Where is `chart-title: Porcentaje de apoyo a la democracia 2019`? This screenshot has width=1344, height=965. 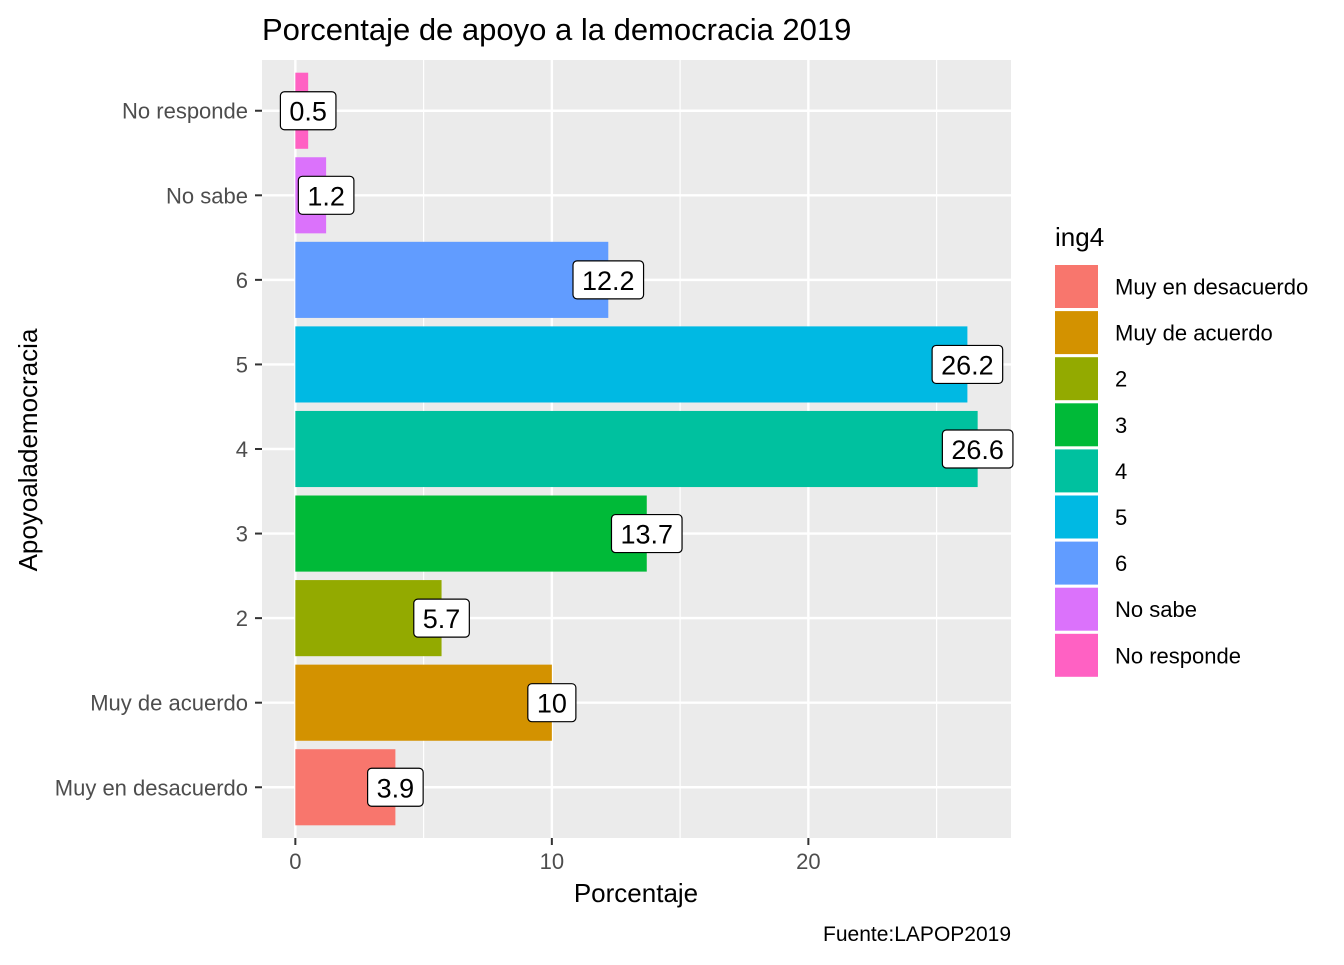
chart-title: Porcentaje de apoyo a la democracia 2019 is located at coordinates (556, 29).